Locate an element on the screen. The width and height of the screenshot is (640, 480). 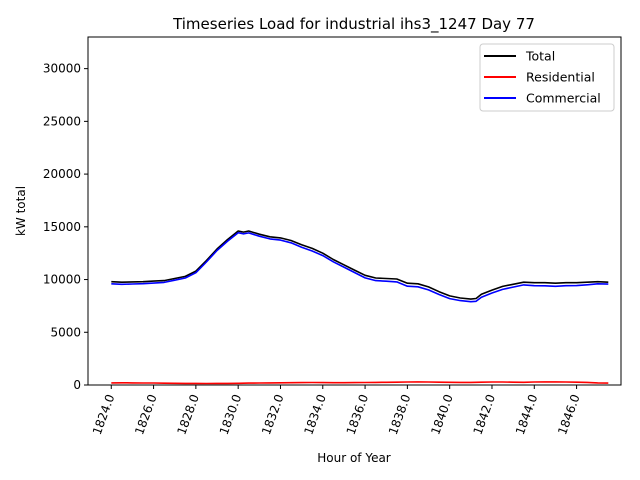
y-tick-label: 20000 is located at coordinates (62, 174).